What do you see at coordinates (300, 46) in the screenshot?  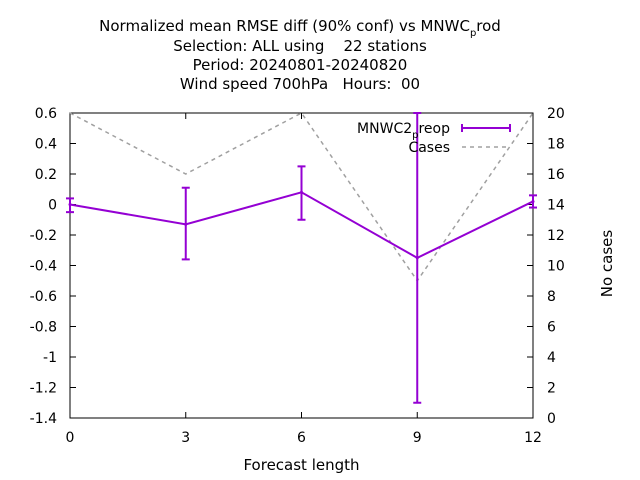 I see `title-line-2: Selection: ALL using 22 stations` at bounding box center [300, 46].